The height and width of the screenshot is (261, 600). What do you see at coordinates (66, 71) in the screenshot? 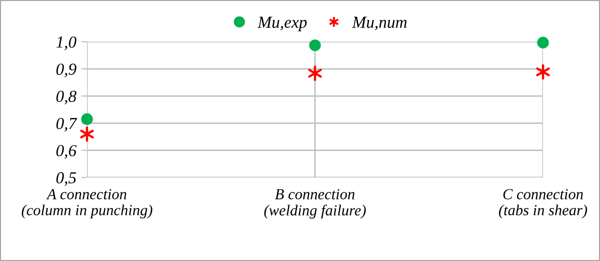
I see `y-tick-label: 0,9` at bounding box center [66, 71].